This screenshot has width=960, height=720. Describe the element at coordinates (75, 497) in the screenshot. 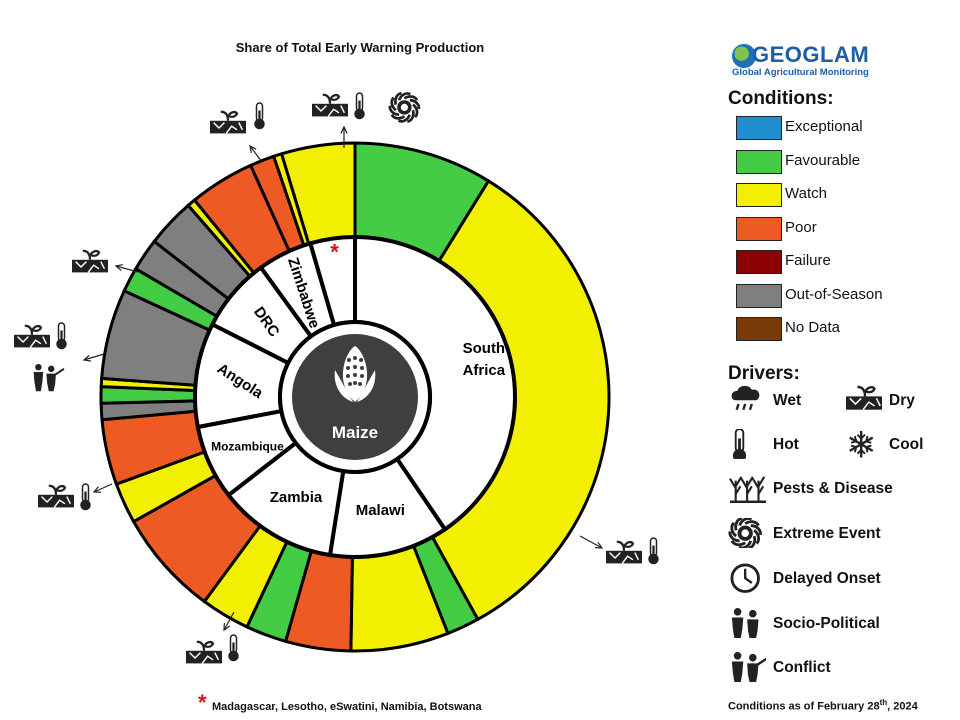

I see `annotation-zambia` at that location.